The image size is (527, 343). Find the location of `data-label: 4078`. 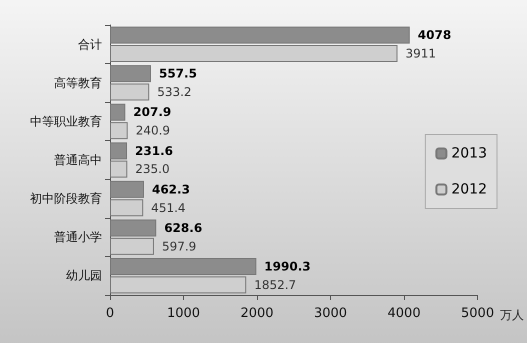

data-label: 4078 is located at coordinates (435, 35).